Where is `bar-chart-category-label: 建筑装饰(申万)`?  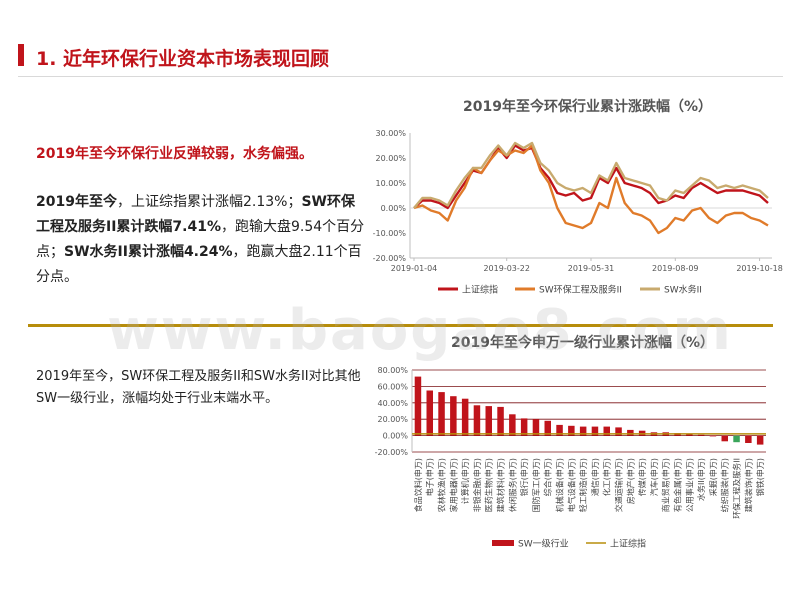
bar-chart-category-label: 建筑装饰(申万) is located at coordinates (748, 485).